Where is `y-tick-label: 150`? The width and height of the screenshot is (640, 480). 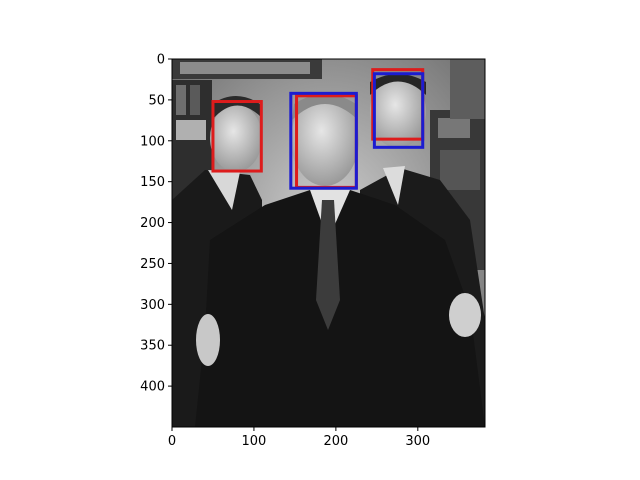 y-tick-label: 150 is located at coordinates (152, 182).